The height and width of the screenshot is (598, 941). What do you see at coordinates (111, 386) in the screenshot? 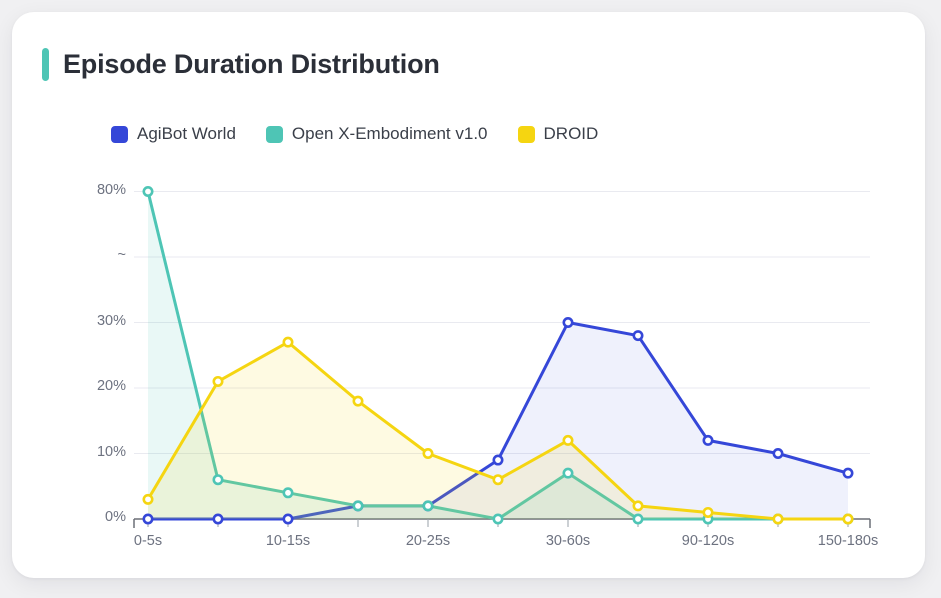
I see `y-axis-tick-label: 20%` at bounding box center [111, 386].